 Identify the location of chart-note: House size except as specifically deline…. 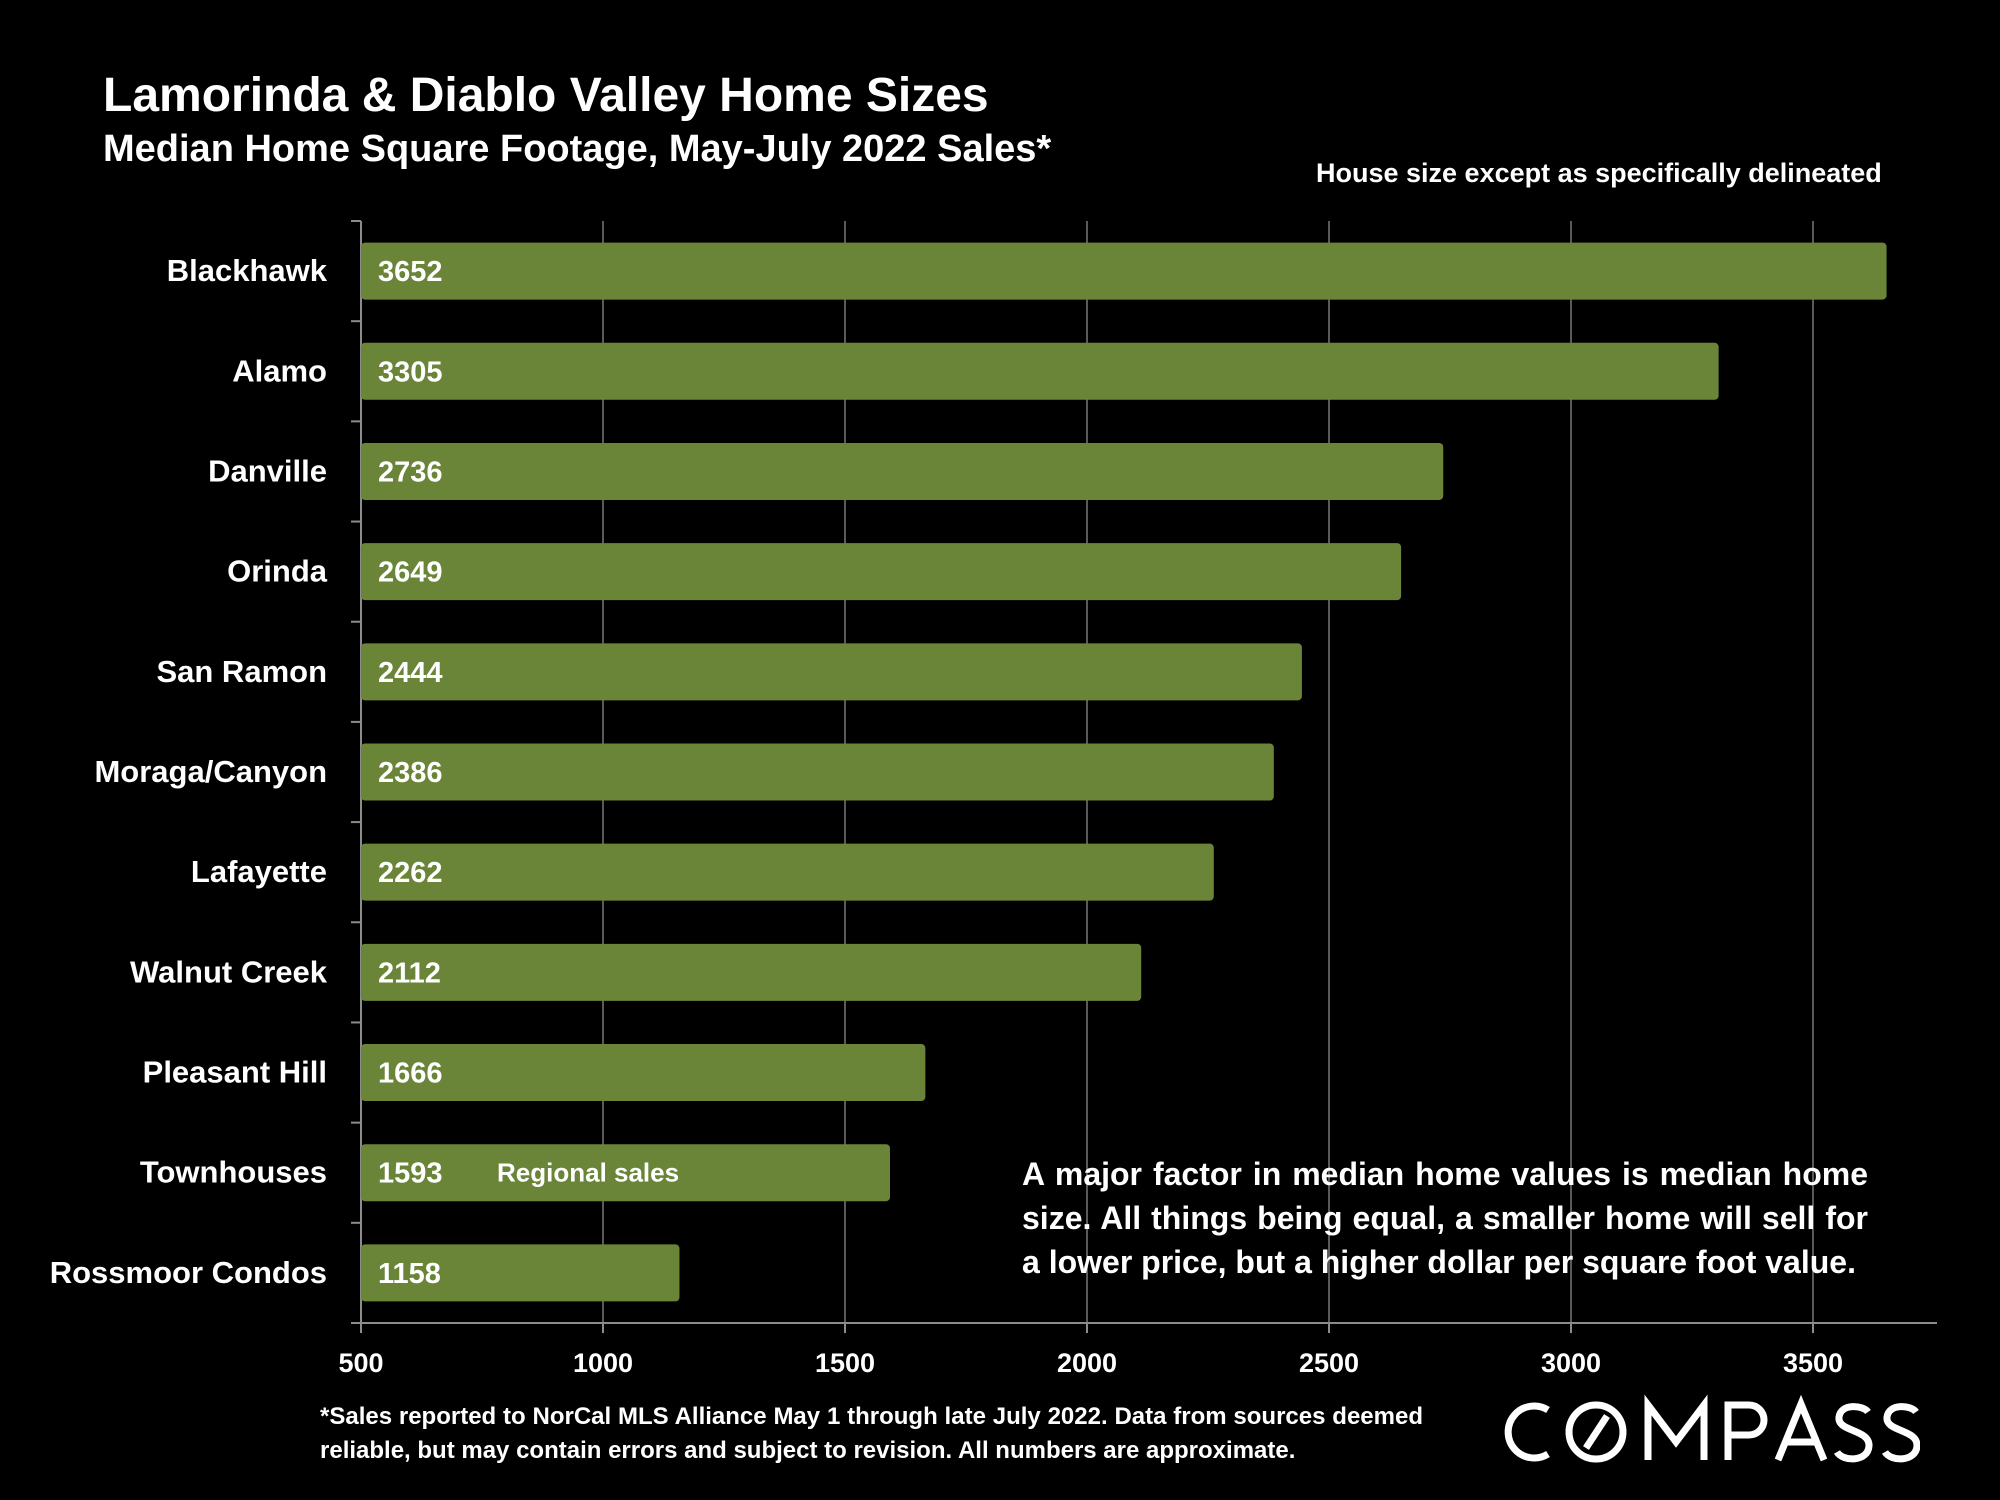
(1599, 173).